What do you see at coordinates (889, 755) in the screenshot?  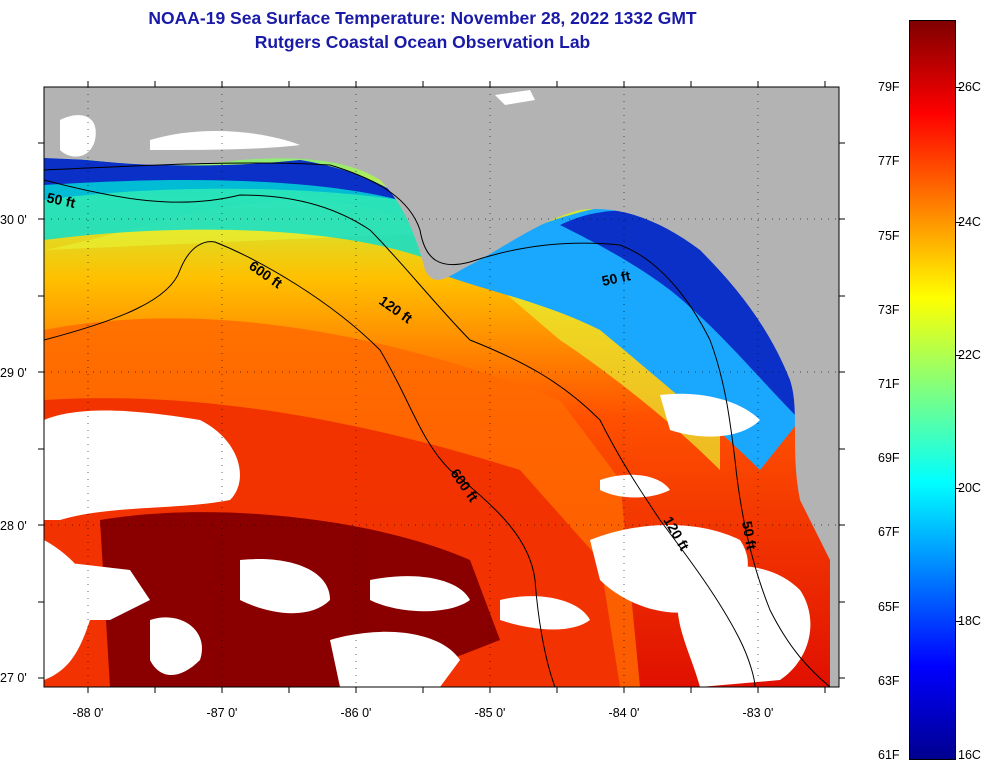 I see `colorbar-f-label: 61F` at bounding box center [889, 755].